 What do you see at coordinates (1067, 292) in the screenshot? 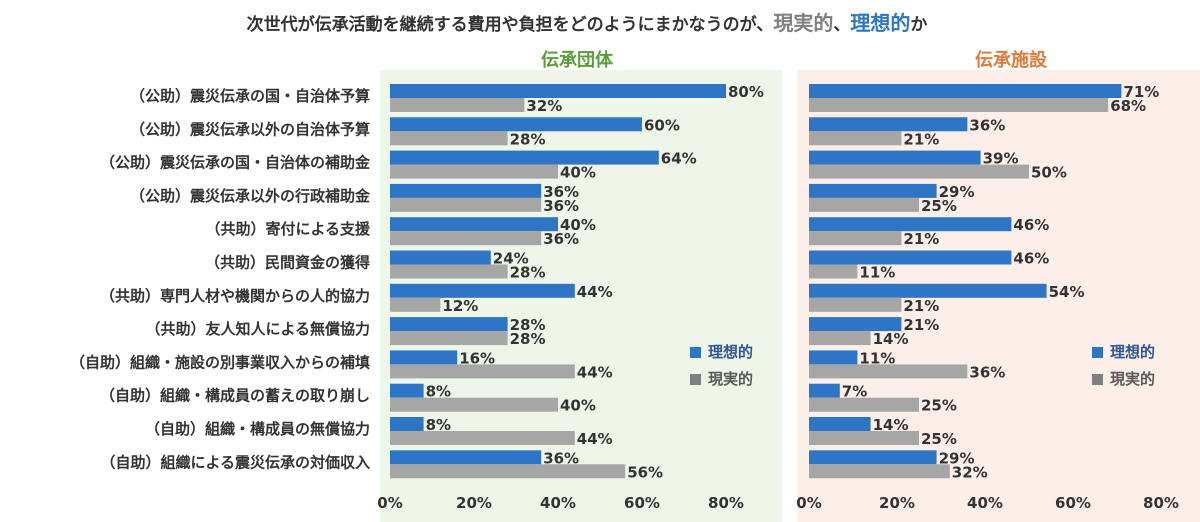
I see `data-label: 54%` at bounding box center [1067, 292].